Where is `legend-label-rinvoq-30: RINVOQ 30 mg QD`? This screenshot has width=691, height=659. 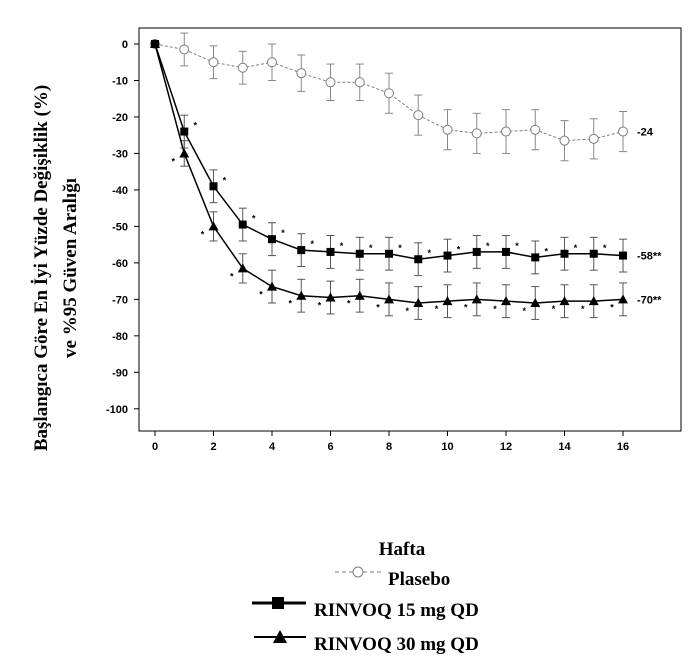 legend-label-rinvoq-30: RINVOQ 30 mg QD is located at coordinates (396, 644).